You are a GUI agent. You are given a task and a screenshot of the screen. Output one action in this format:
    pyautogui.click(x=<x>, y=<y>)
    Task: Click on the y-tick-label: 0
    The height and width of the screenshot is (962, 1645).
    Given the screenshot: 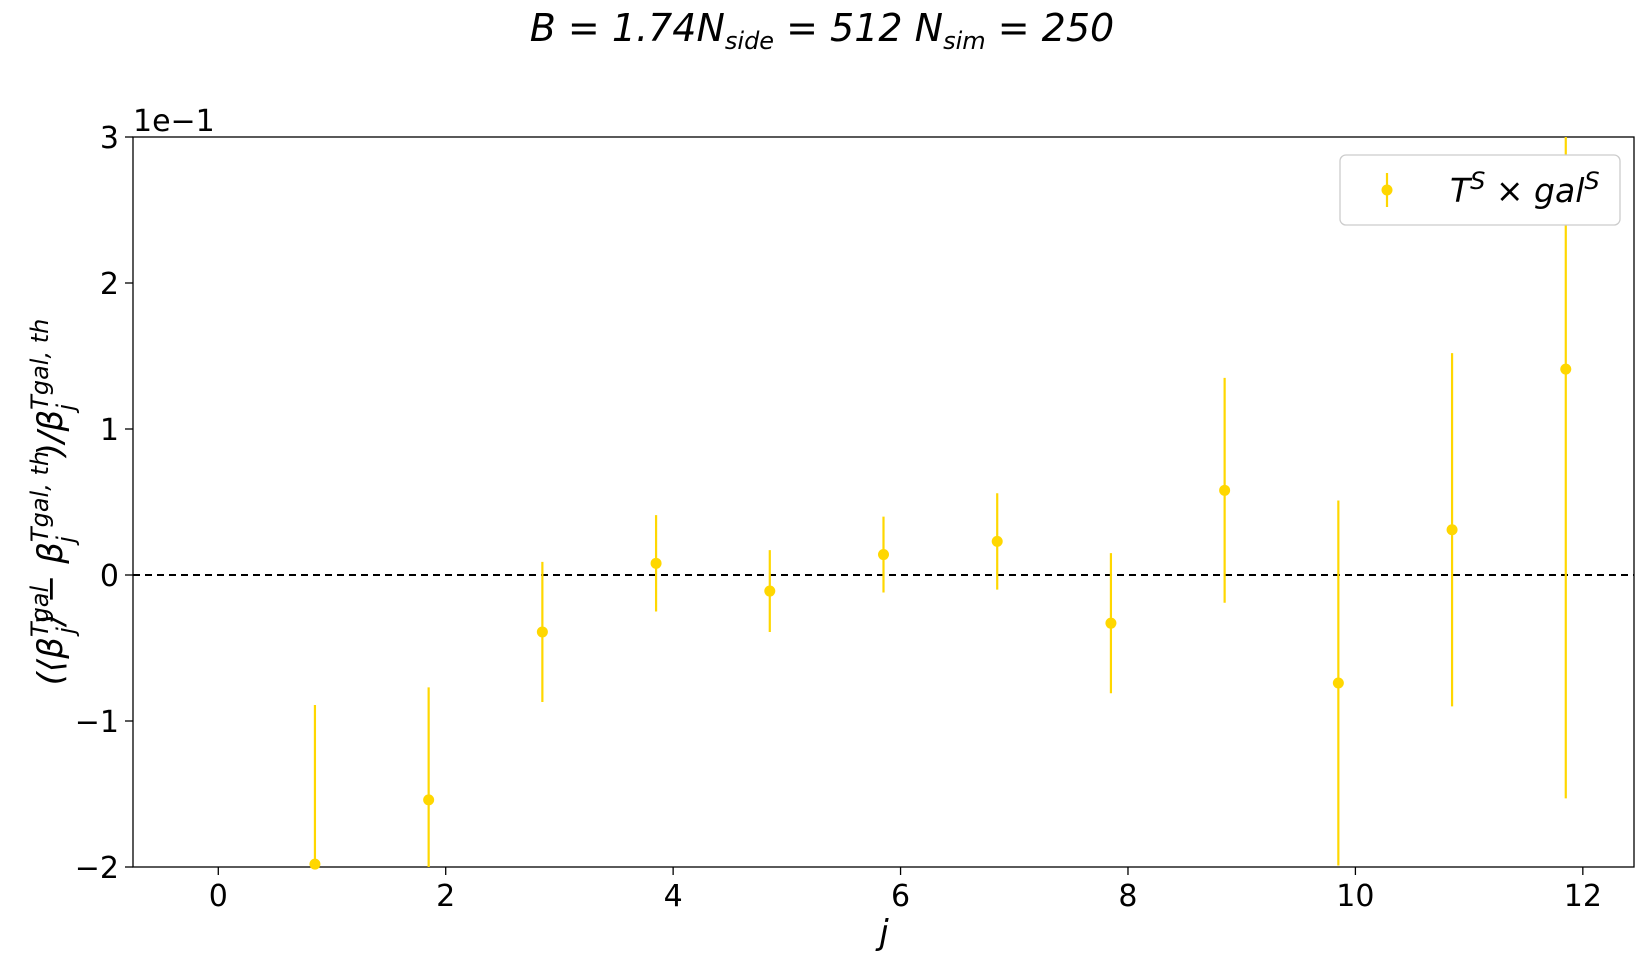 What is the action you would take?
    pyautogui.click(x=109, y=576)
    